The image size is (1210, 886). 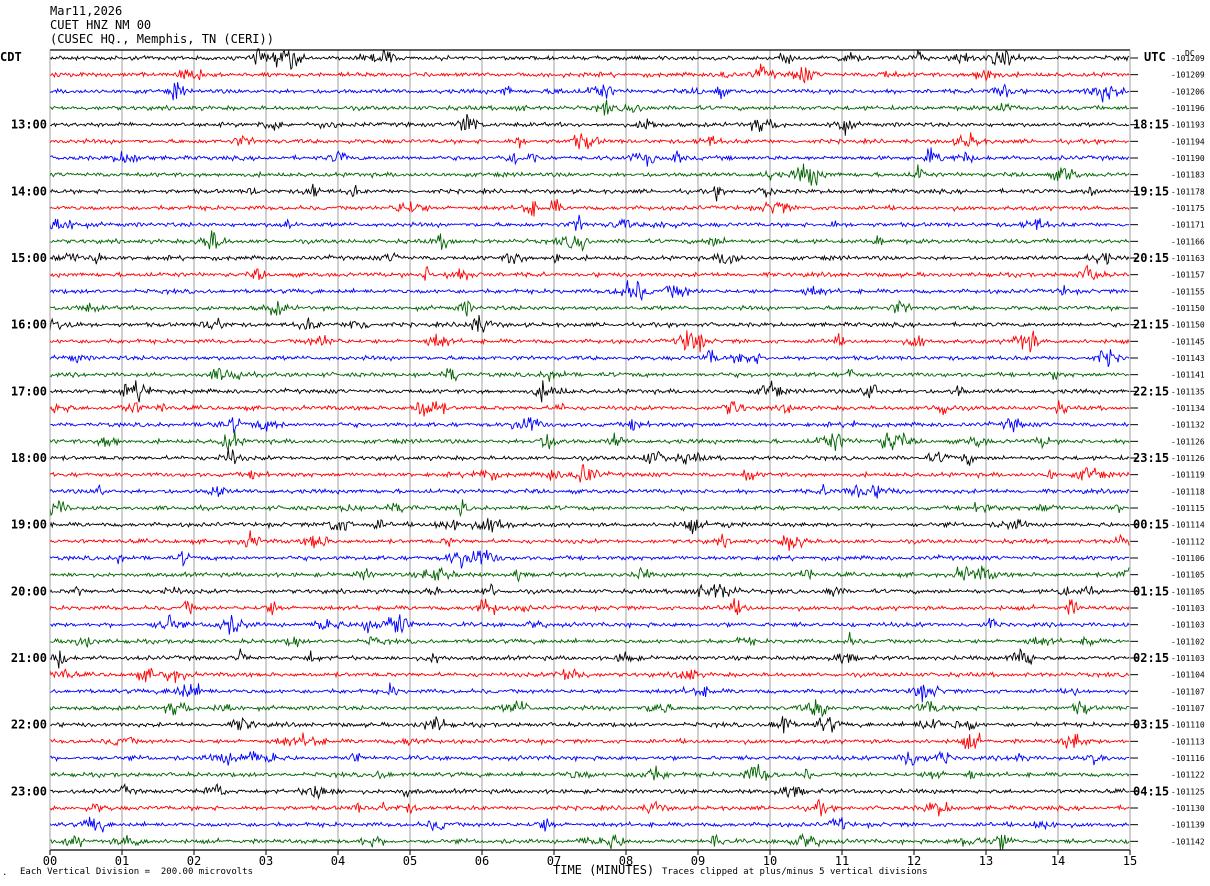 What do you see at coordinates (1188, 425) in the screenshot?
I see `dc-offset-label: -101132` at bounding box center [1188, 425].